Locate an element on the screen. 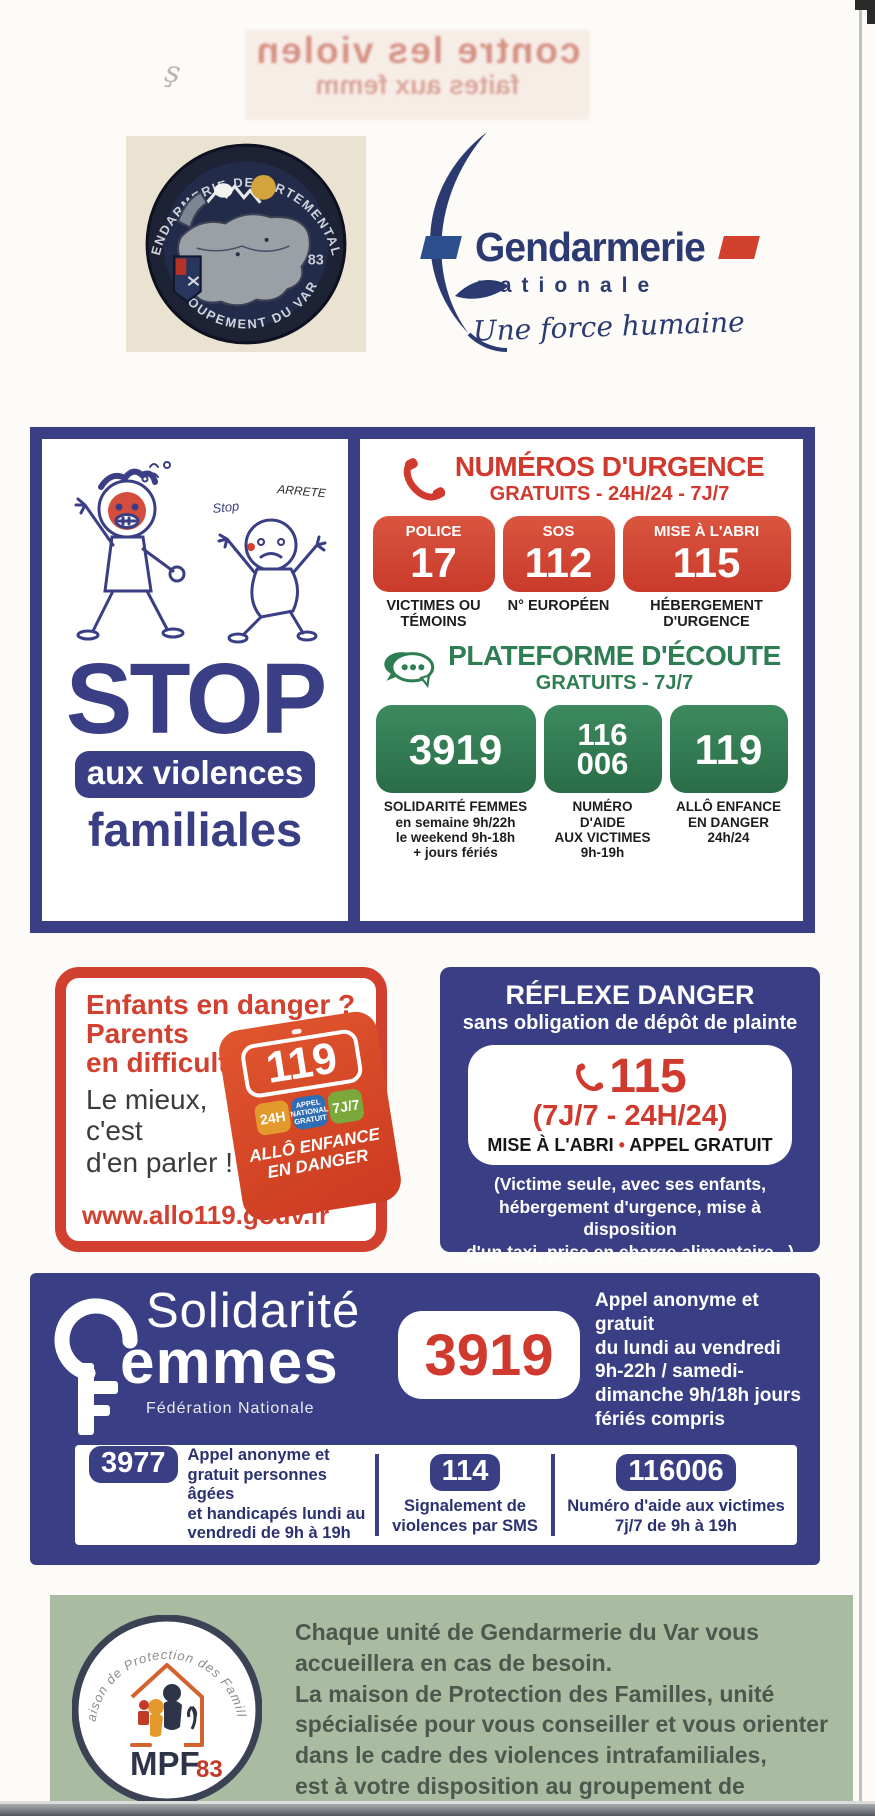  ecoute-numbers-row: 3919 116 006 119 is located at coordinates (581, 749).